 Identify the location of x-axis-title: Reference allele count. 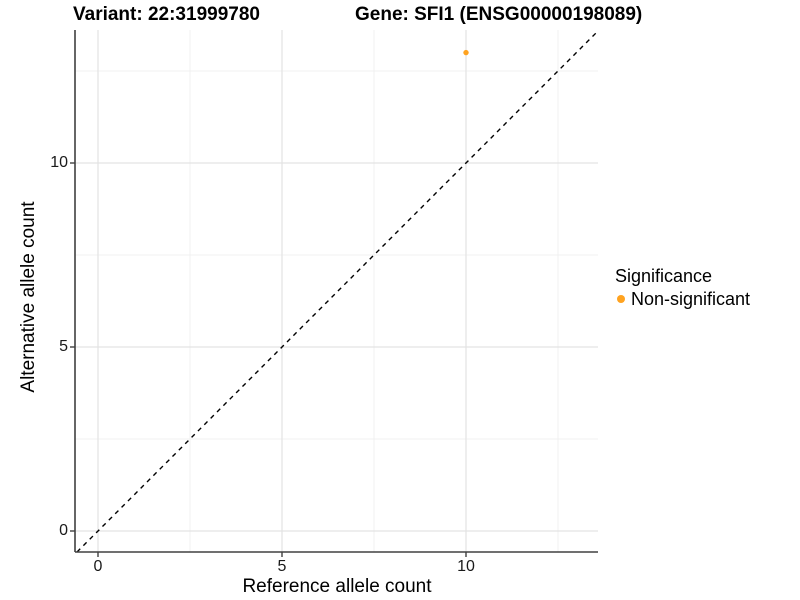
(337, 586).